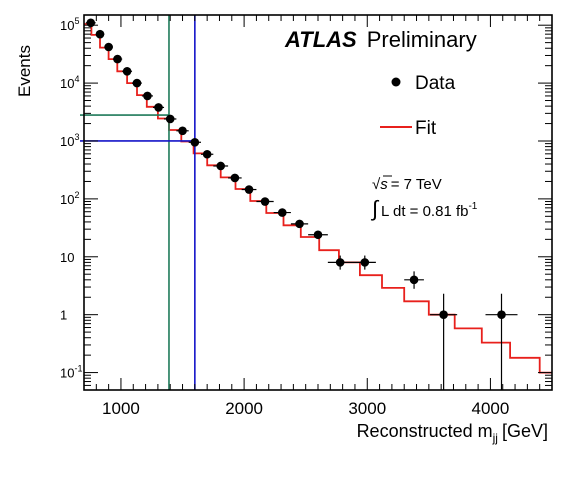 The width and height of the screenshot is (585, 486). Describe the element at coordinates (495, 438) in the screenshot. I see `x-axis-label-sub: jj` at that location.